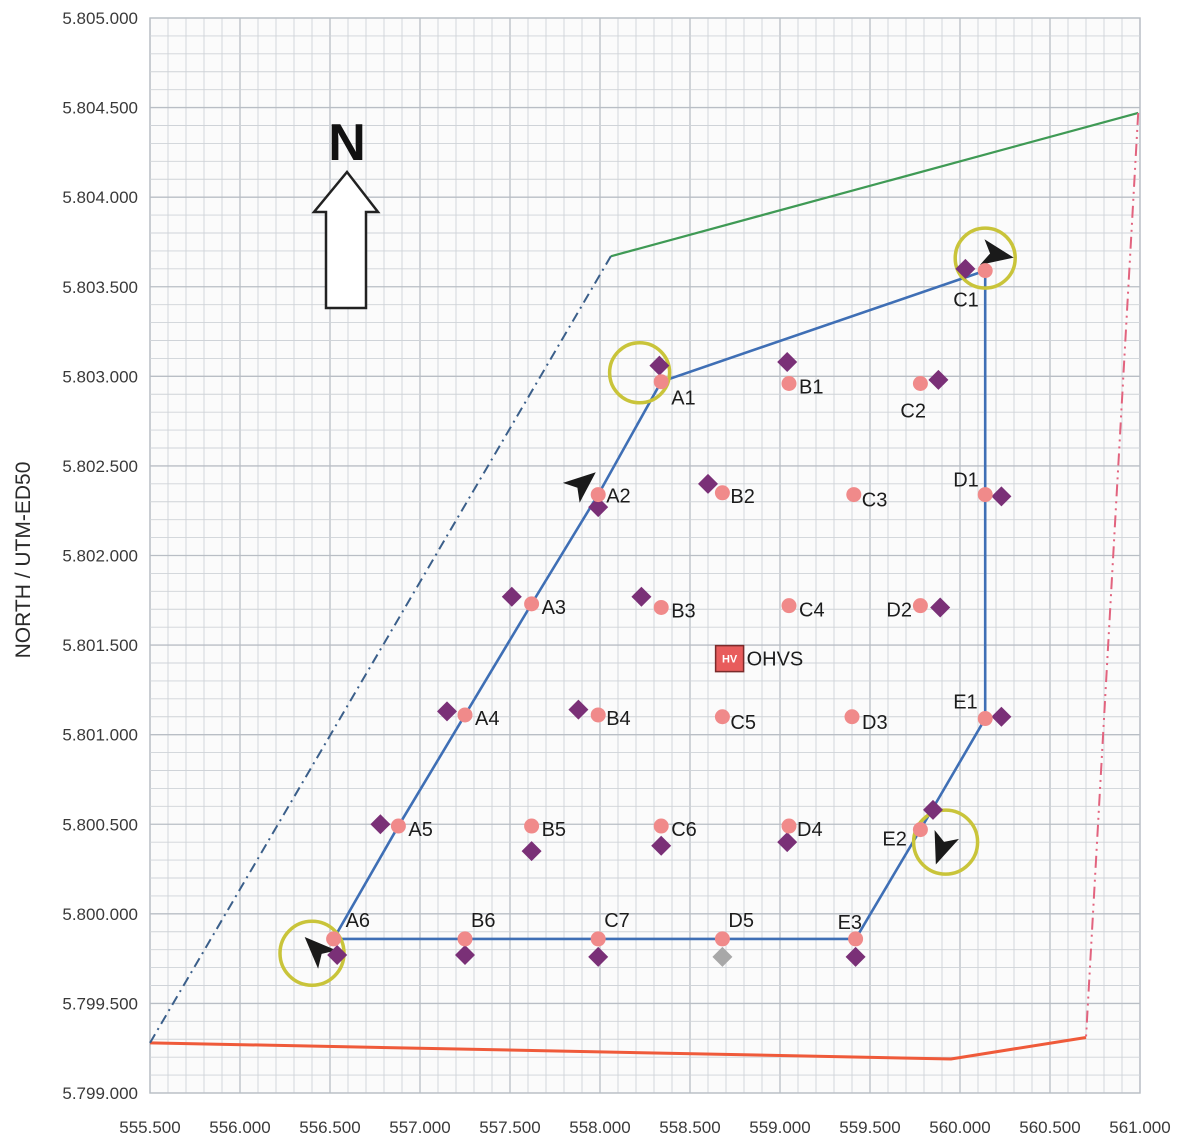 This screenshot has height=1146, width=1178. What do you see at coordinates (810, 830) in the screenshot?
I see `point-label: D4` at bounding box center [810, 830].